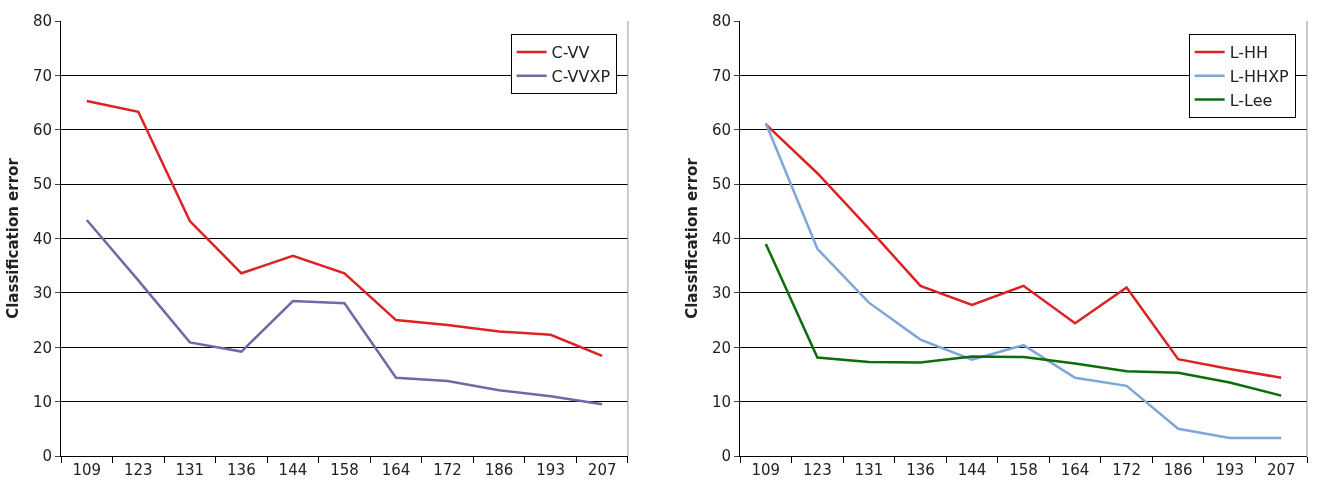 The width and height of the screenshot is (1322, 496). I want to click on legend-label: L-HHXP, so click(1259, 76).